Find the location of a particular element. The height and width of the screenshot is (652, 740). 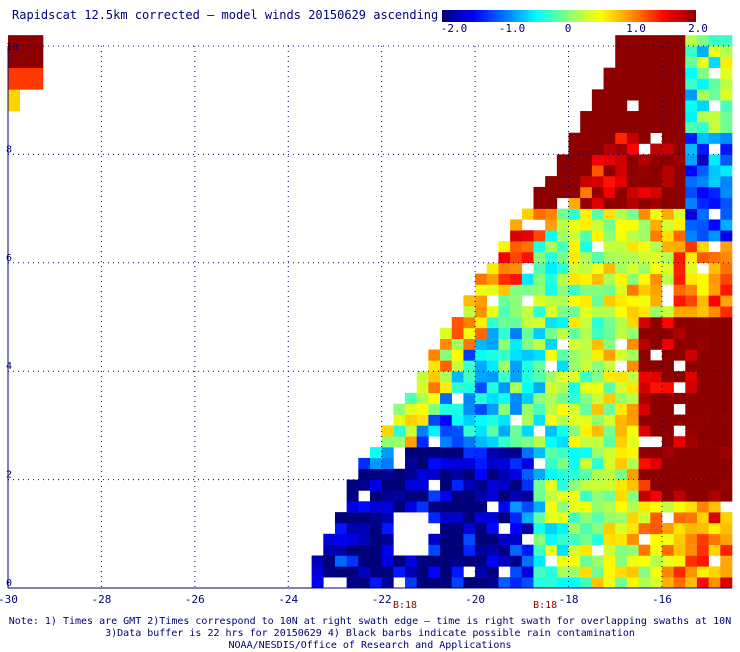

x-tick-label: -22 is located at coordinates (382, 599).